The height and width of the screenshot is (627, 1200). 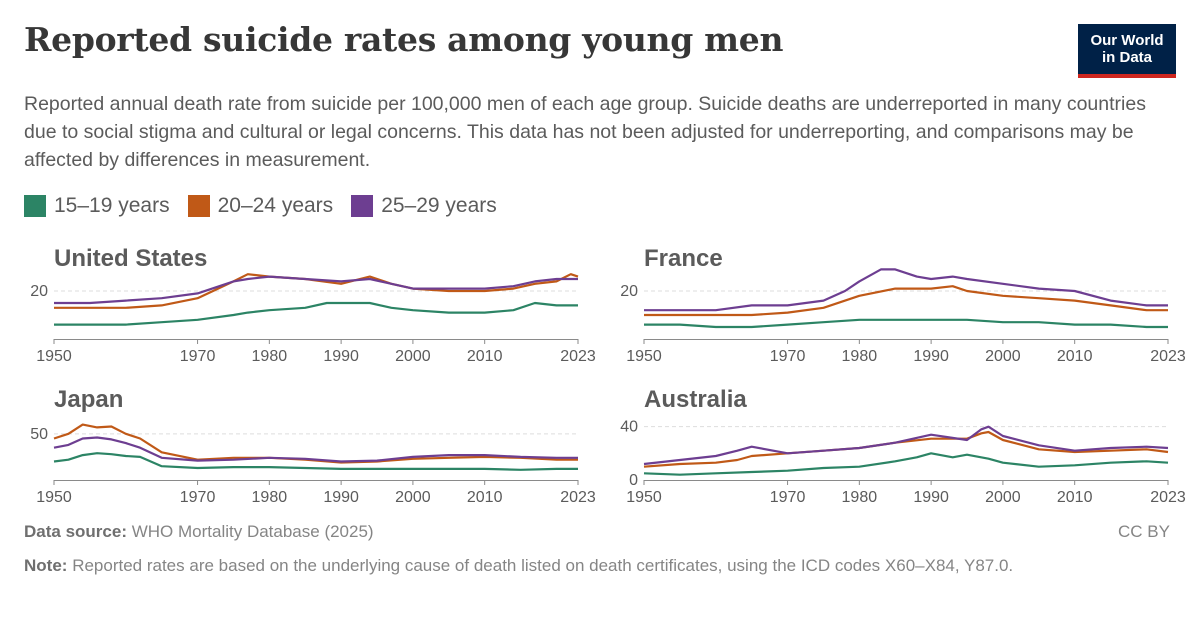 I want to click on note-label: Note:, so click(x=46, y=565).